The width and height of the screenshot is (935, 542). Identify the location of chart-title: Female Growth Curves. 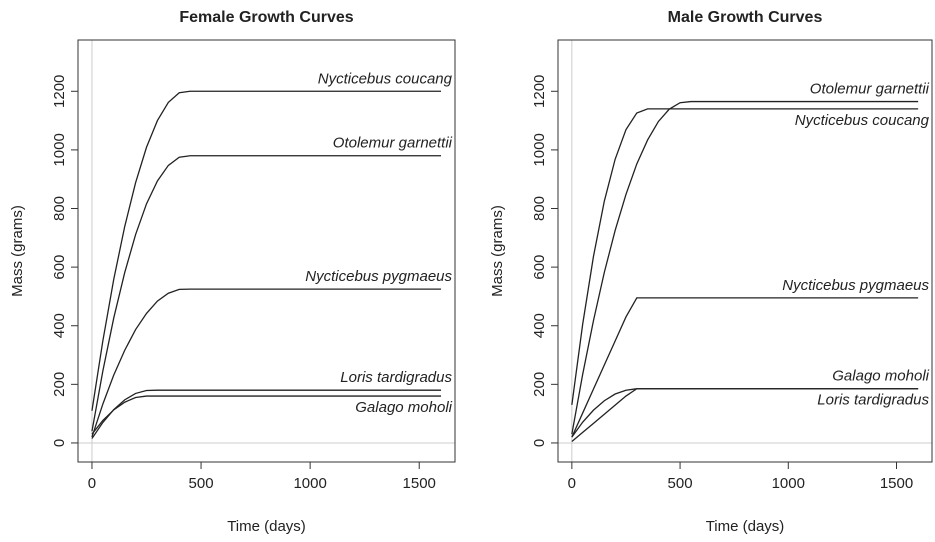
(266, 17).